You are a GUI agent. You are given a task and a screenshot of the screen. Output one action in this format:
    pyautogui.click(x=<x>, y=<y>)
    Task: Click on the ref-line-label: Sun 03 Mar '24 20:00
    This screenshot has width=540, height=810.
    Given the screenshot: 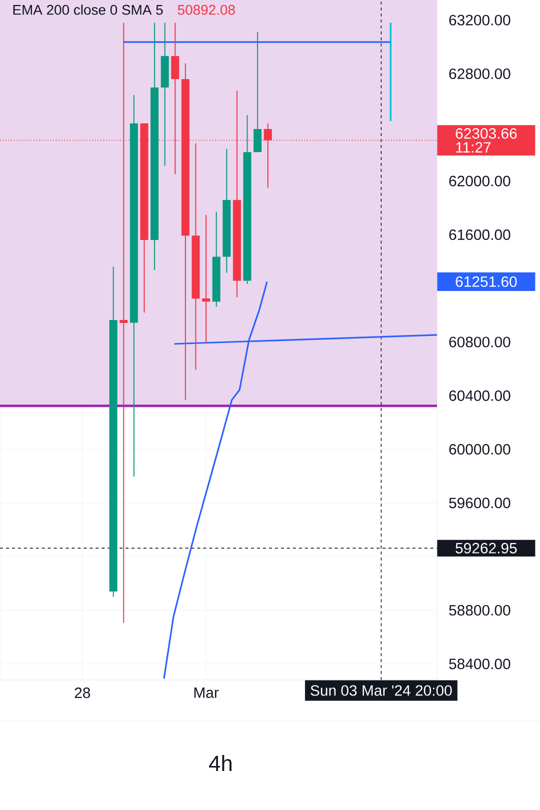 What is the action you would take?
    pyautogui.click(x=381, y=690)
    